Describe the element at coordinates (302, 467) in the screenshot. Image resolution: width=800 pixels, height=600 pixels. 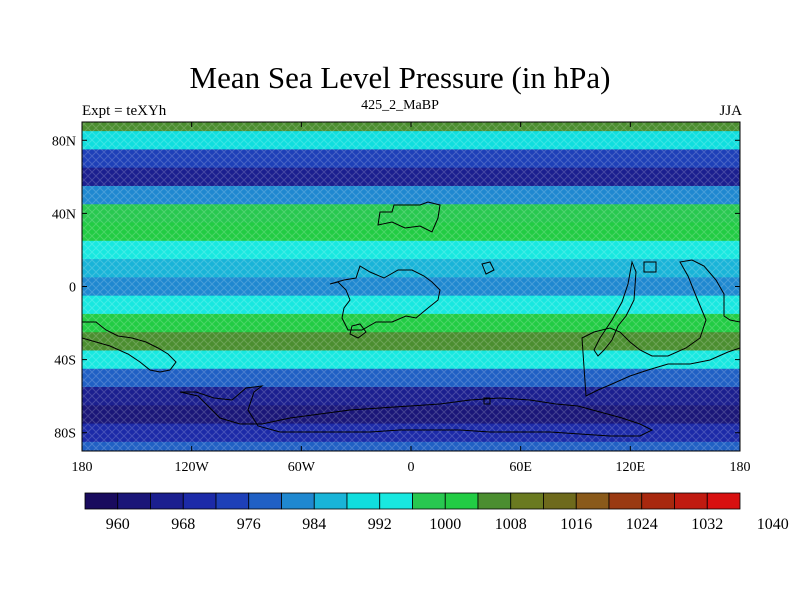
I see `x-tick-label: 60W` at that location.